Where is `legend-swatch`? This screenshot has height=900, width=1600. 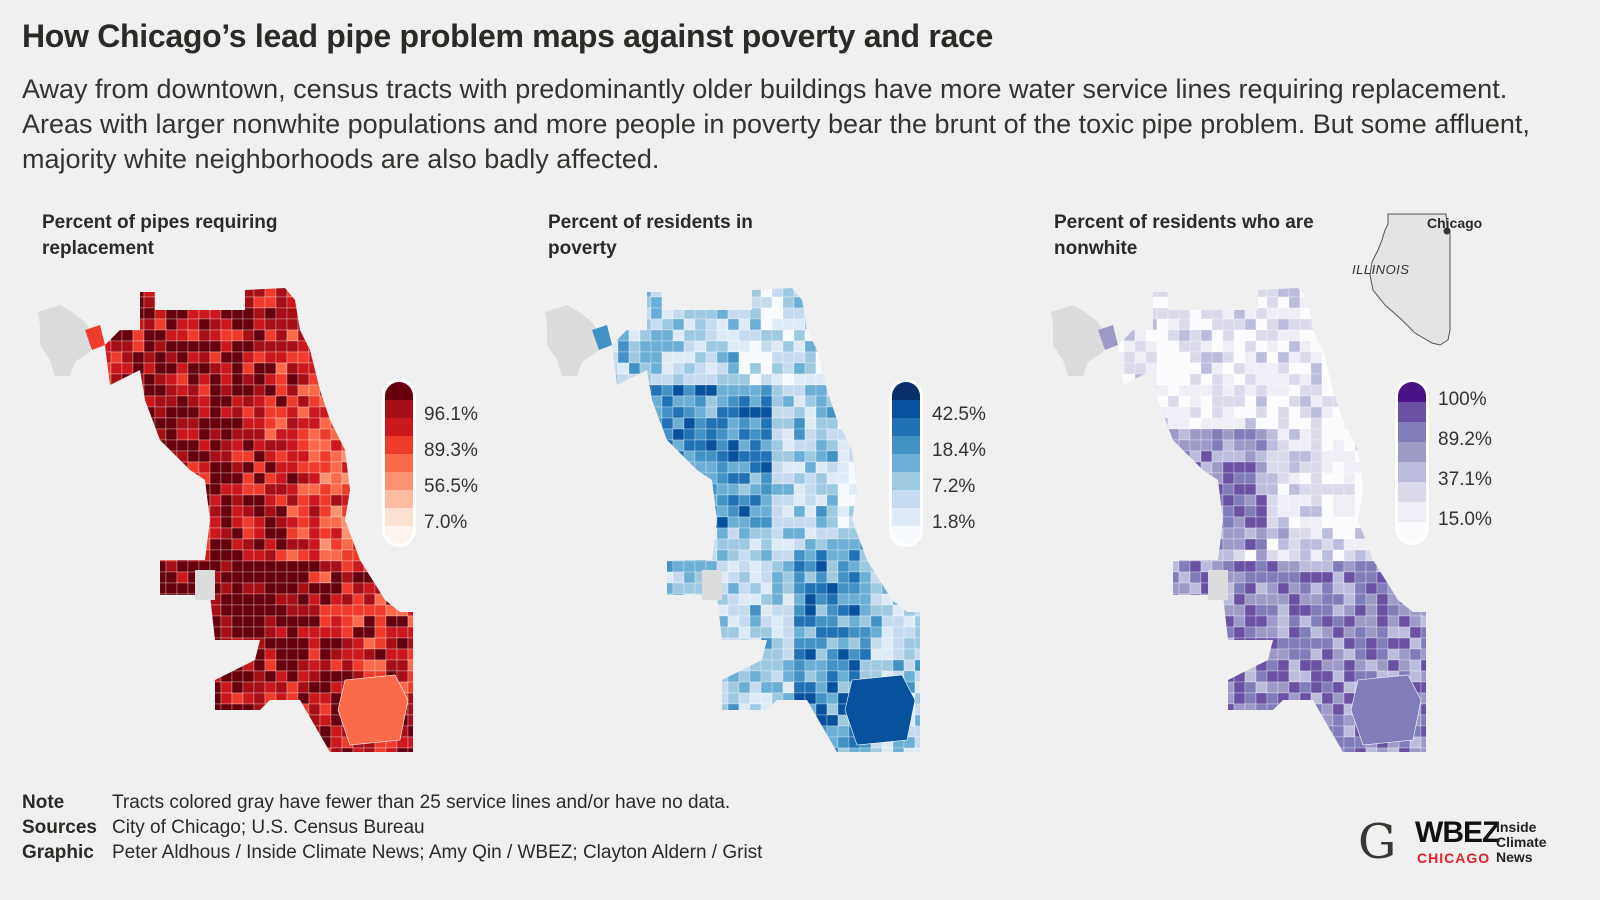 legend-swatch is located at coordinates (1412, 492).